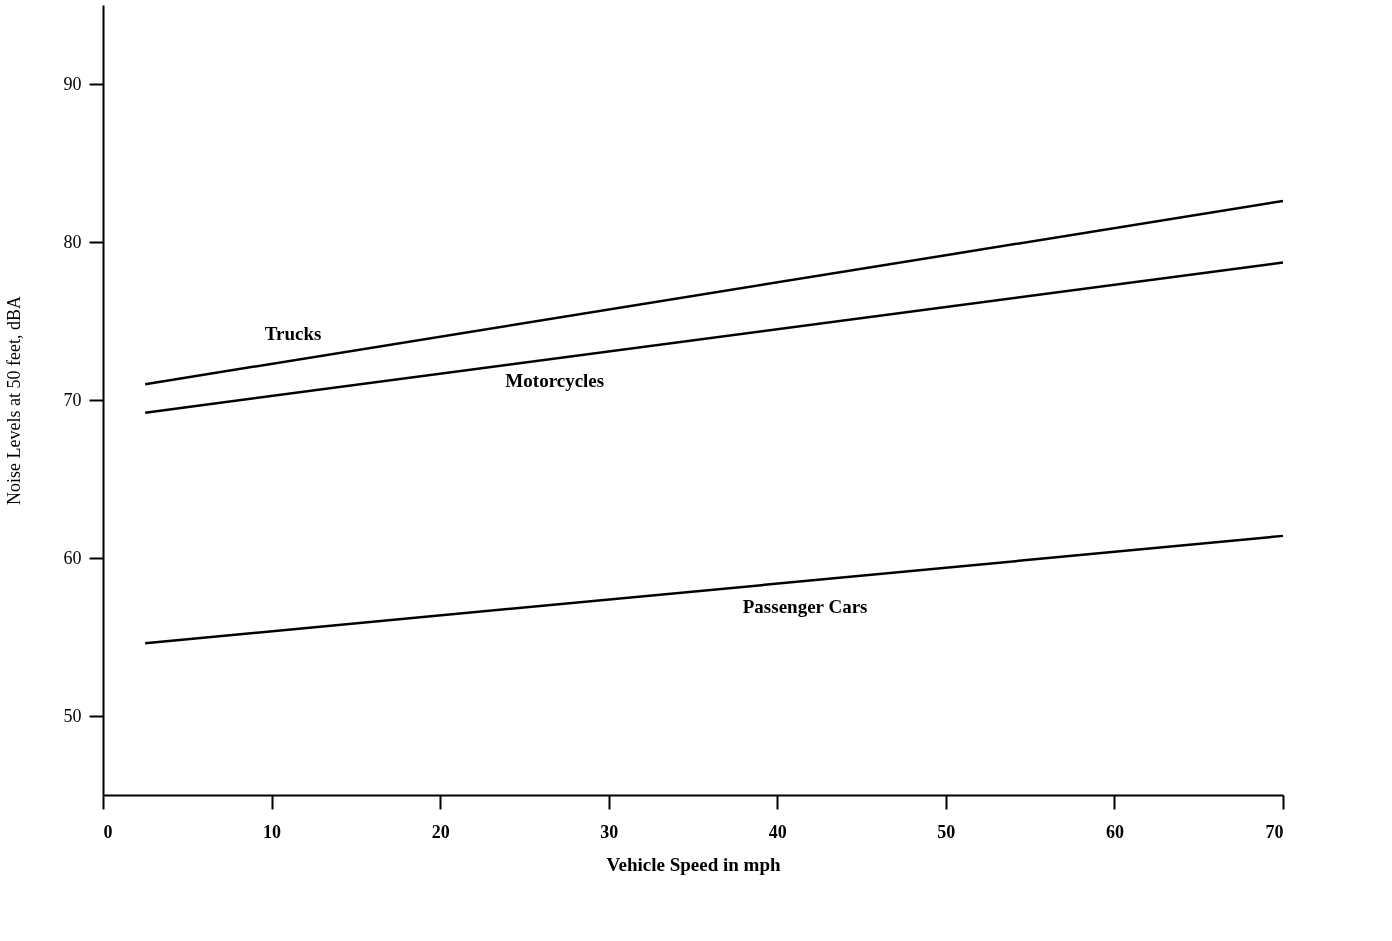 The image size is (1392, 941). I want to click on y-tick-label: 80, so click(72, 241).